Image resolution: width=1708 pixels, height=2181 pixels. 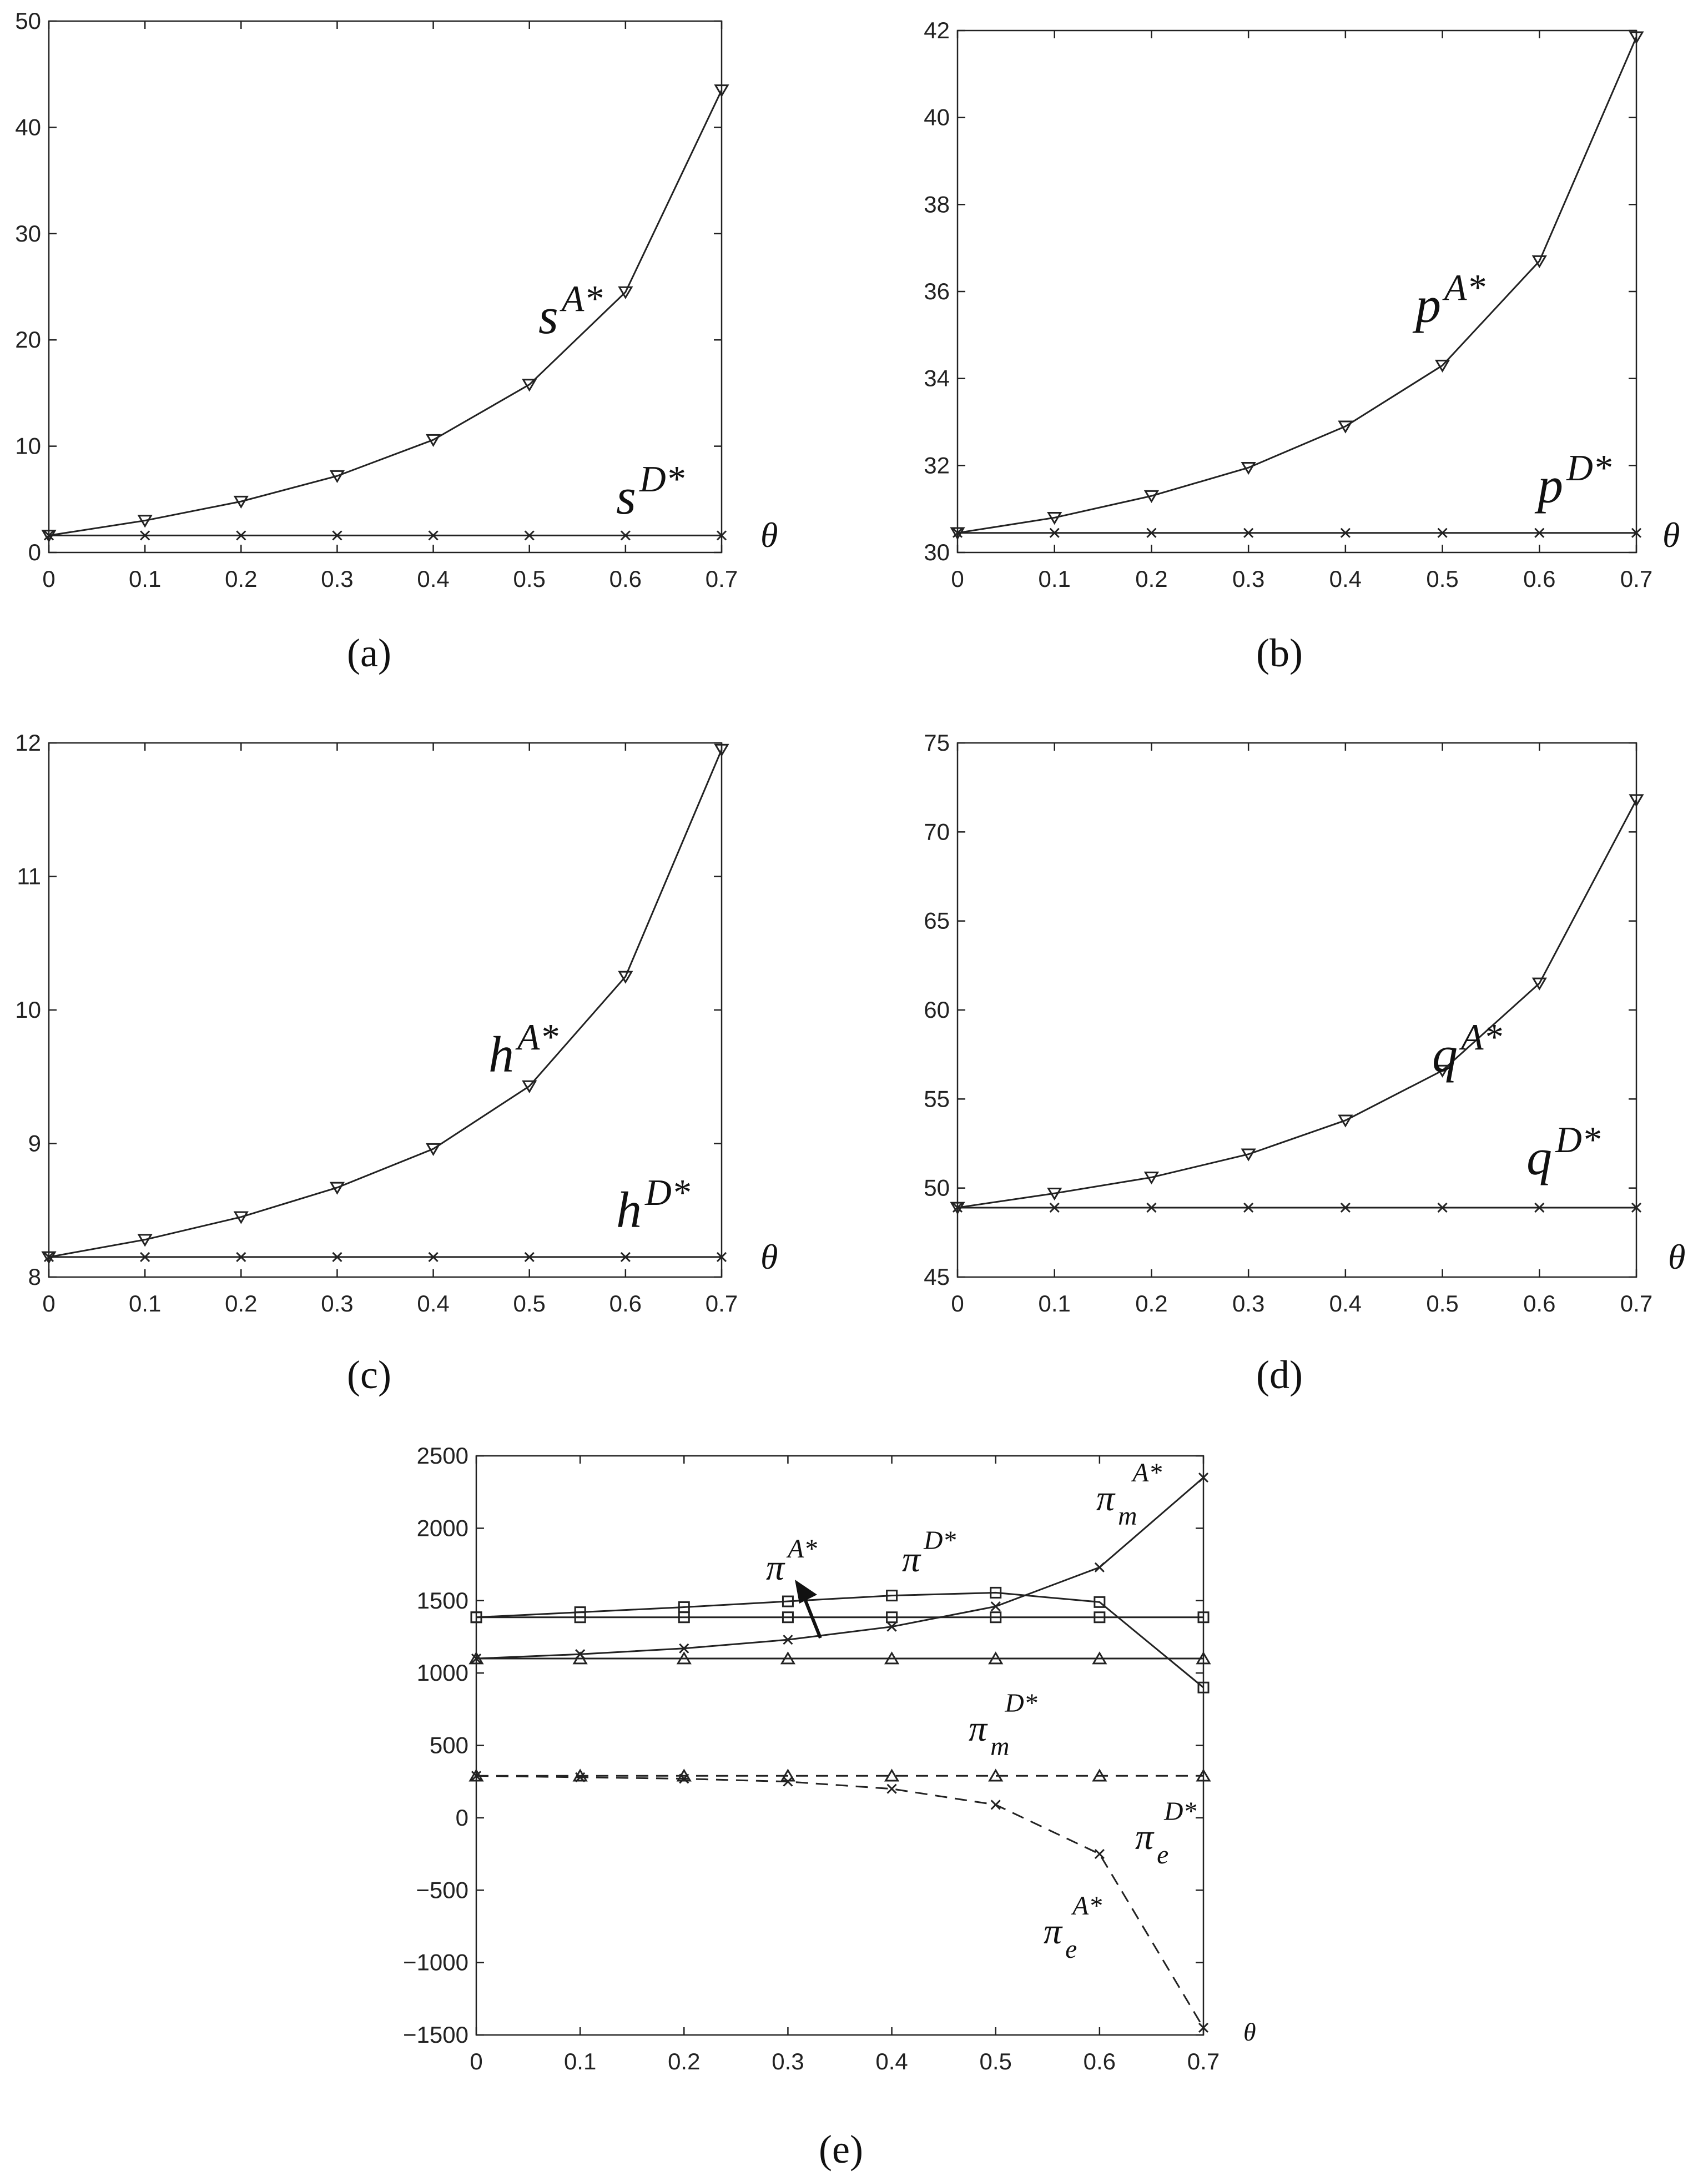 What do you see at coordinates (442, 1456) in the screenshot?
I see `y-tick-label: 2500` at bounding box center [442, 1456].